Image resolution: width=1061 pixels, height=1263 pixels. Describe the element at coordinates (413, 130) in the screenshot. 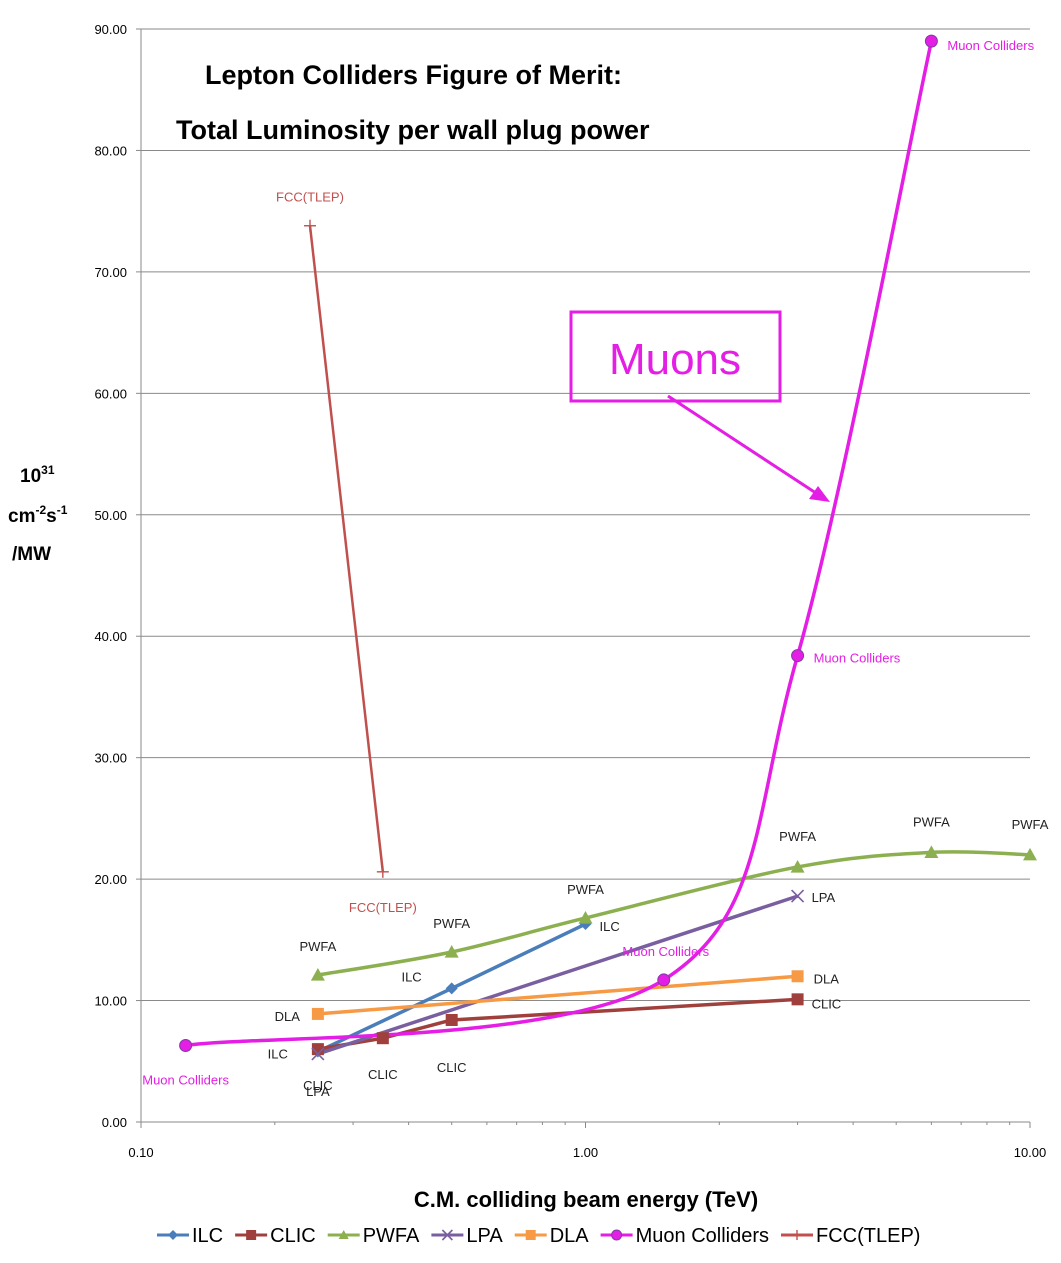

I see `chart-subtitle: Total Luminosity per wall plug power` at that location.